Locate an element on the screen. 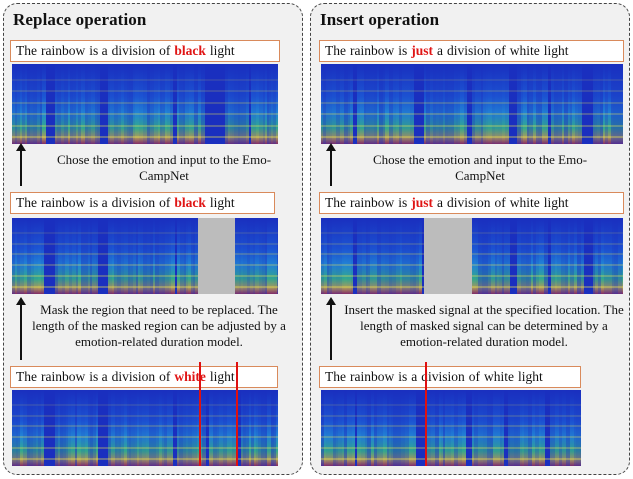 Image resolution: width=633 pixels, height=479 pixels. arrow-up is located at coordinates (331, 164).